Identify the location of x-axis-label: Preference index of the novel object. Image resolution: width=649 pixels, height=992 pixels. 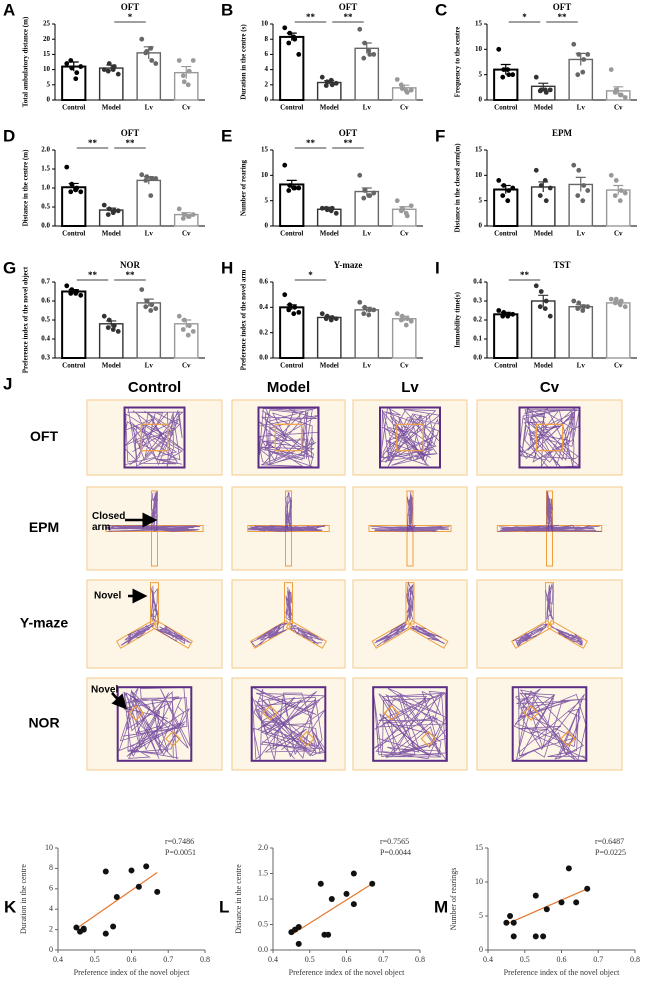
(562, 972).